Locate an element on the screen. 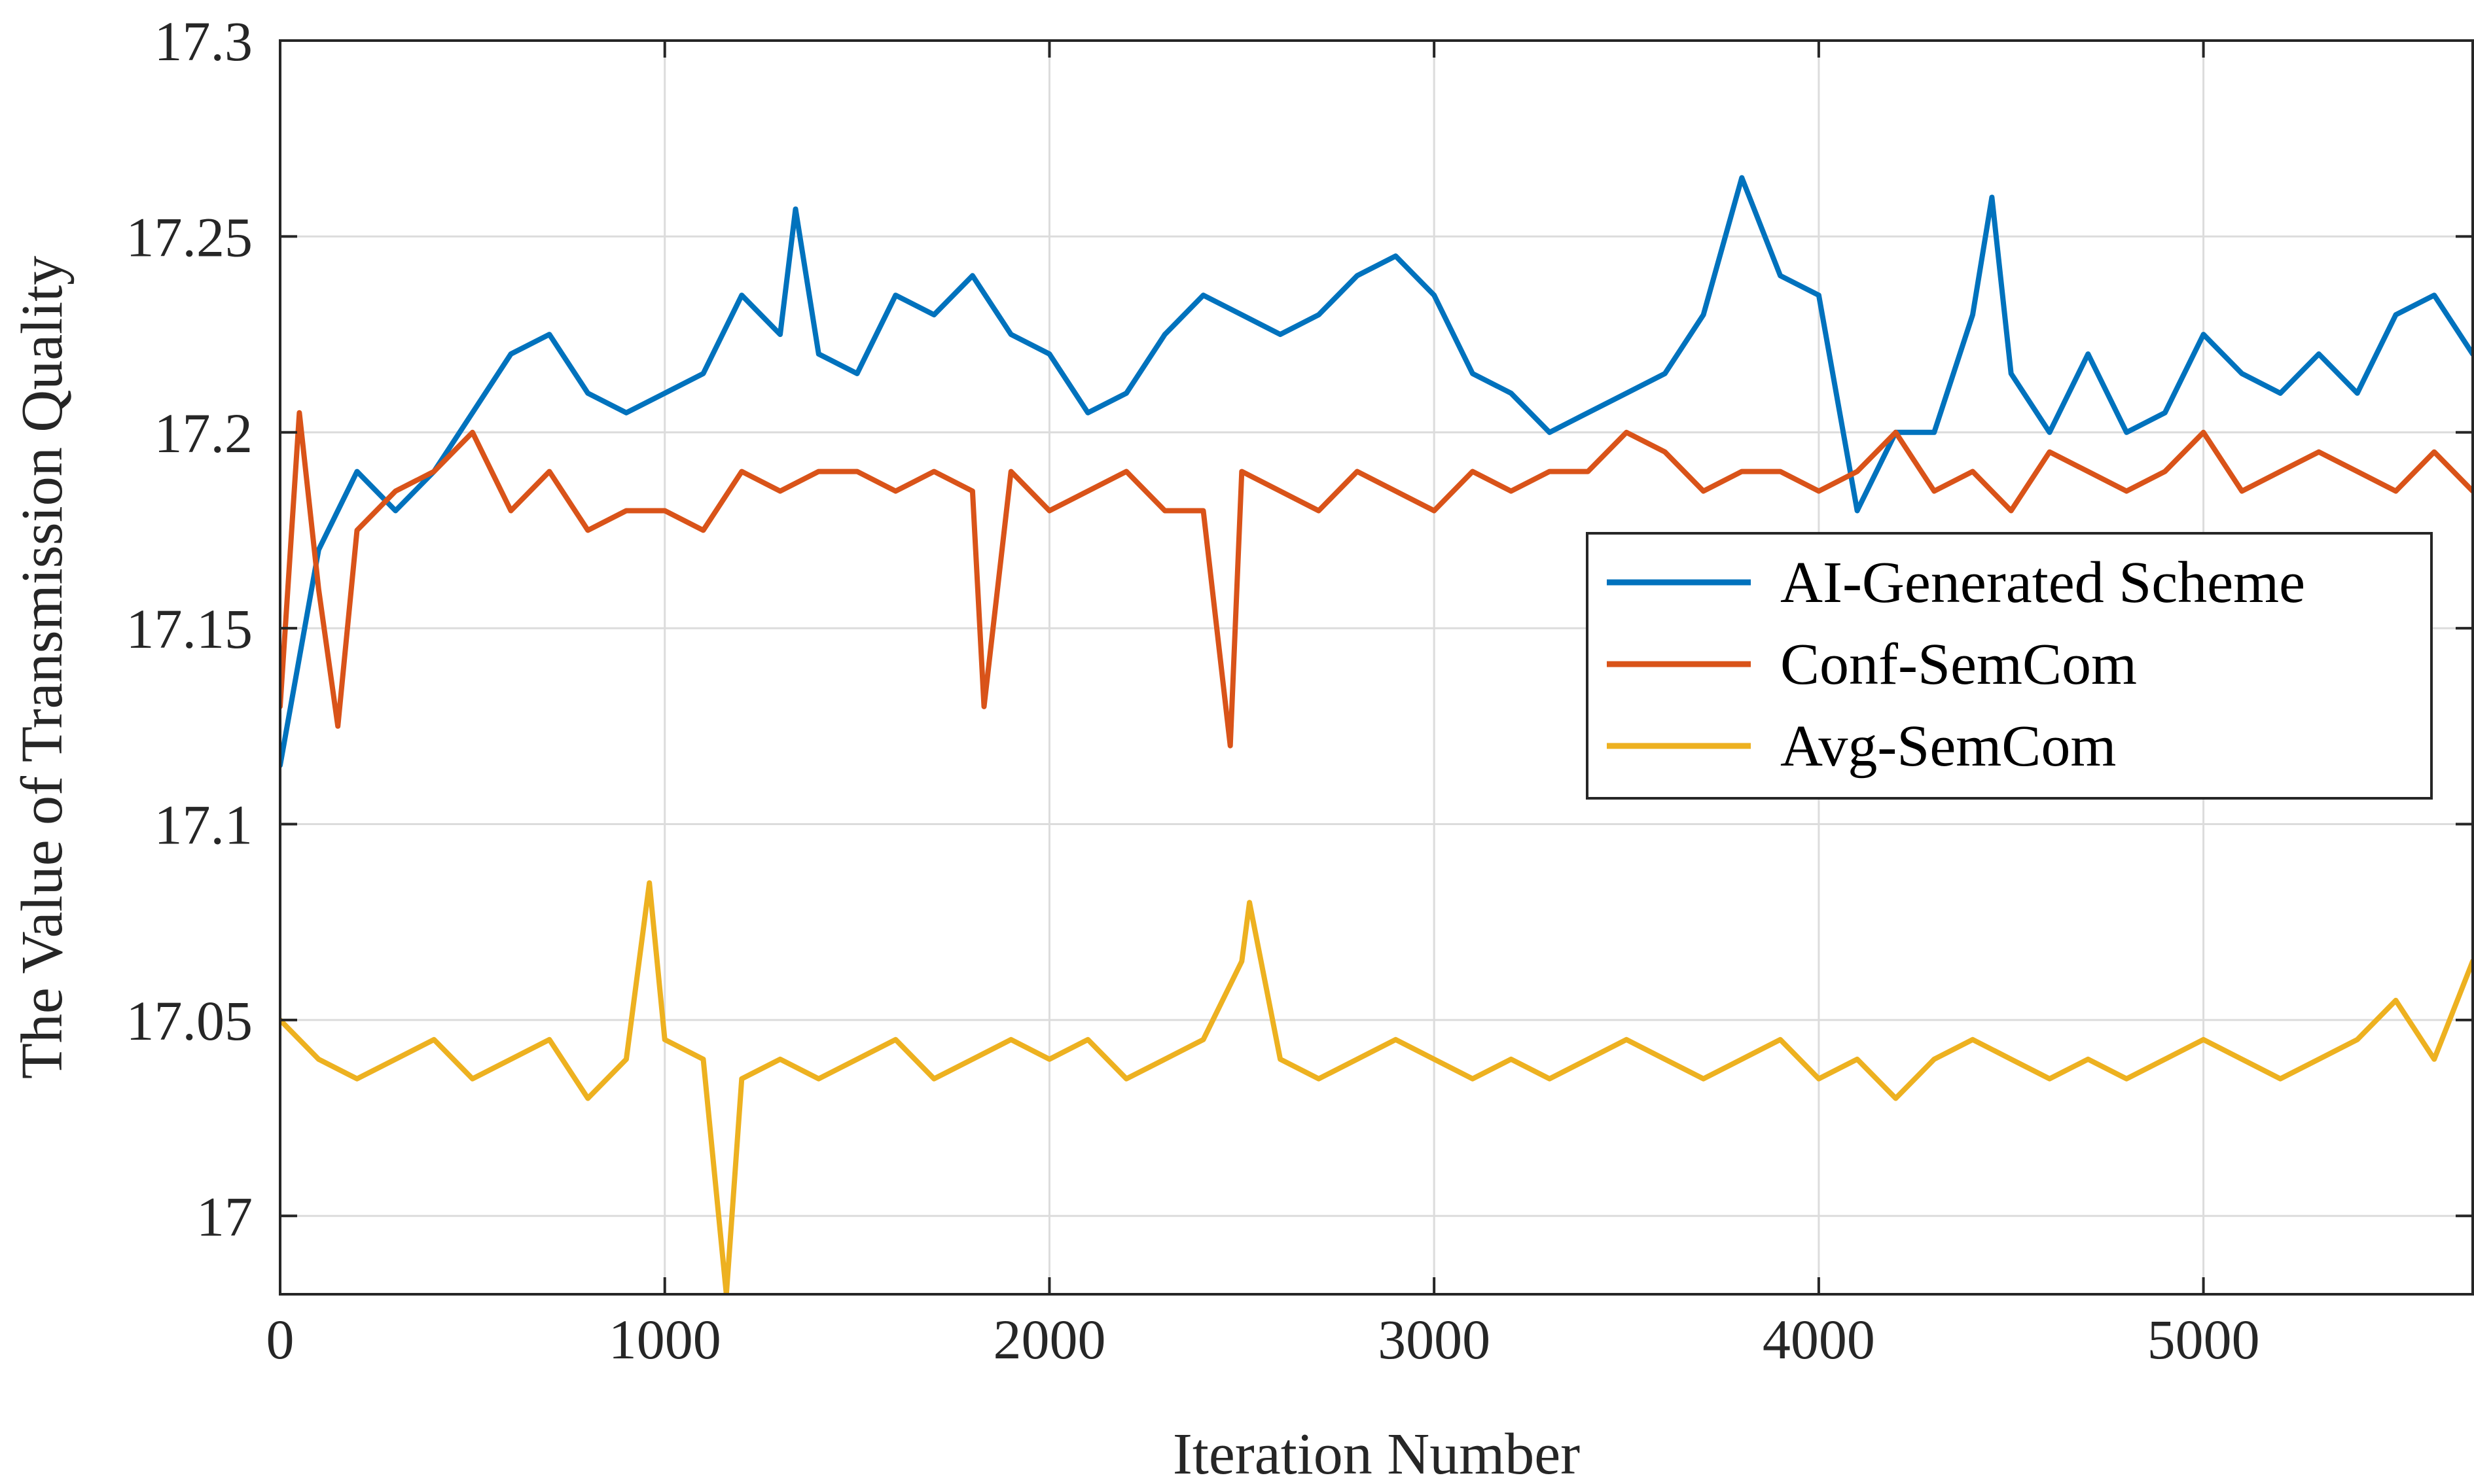 Image resolution: width=2474 pixels, height=1484 pixels. y-tick-label: 17.25 is located at coordinates (189, 237).